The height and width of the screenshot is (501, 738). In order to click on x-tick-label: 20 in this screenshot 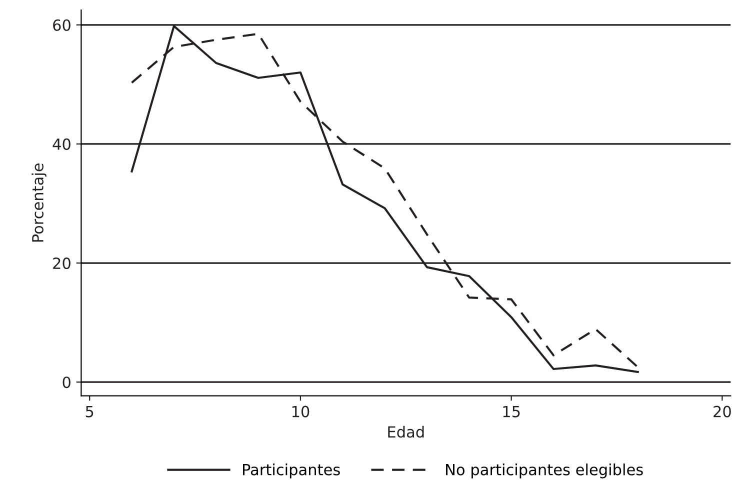, I will do `click(722, 412)`.